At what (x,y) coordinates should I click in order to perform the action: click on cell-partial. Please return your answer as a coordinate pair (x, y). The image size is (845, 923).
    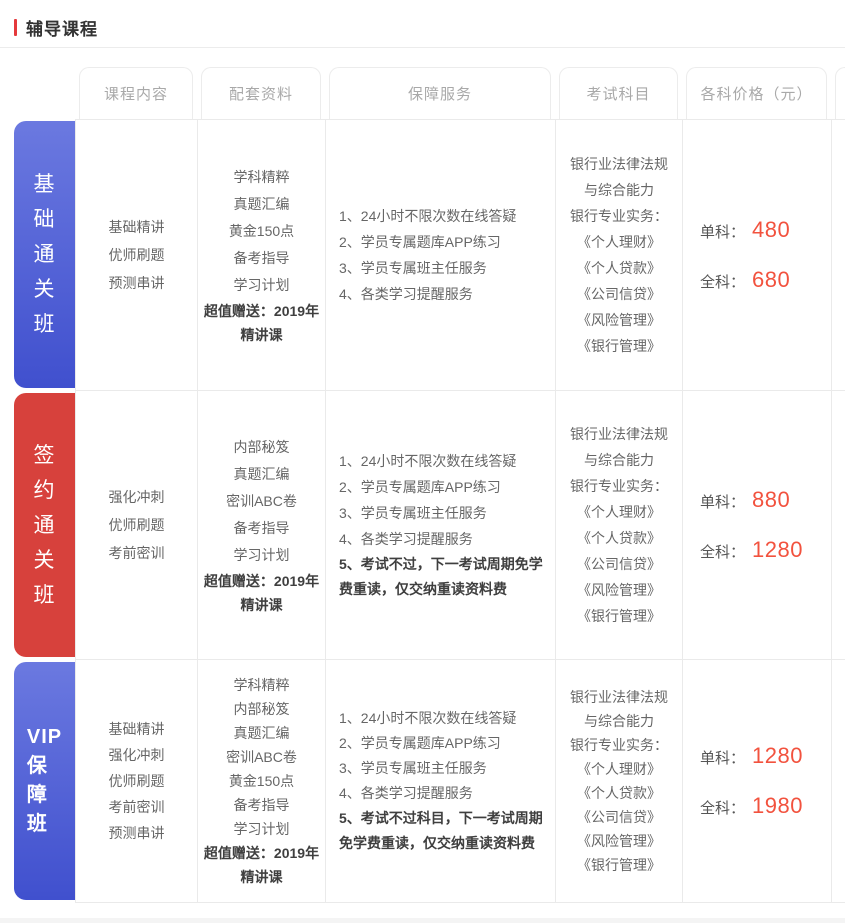
    Looking at the image, I should click on (838, 781).